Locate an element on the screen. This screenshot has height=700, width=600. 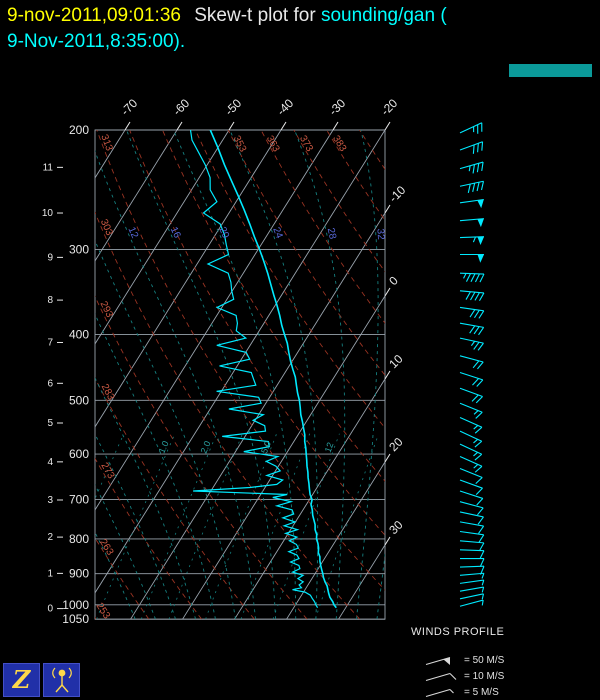
svg-text: 16 is located at coordinates (175, 232).